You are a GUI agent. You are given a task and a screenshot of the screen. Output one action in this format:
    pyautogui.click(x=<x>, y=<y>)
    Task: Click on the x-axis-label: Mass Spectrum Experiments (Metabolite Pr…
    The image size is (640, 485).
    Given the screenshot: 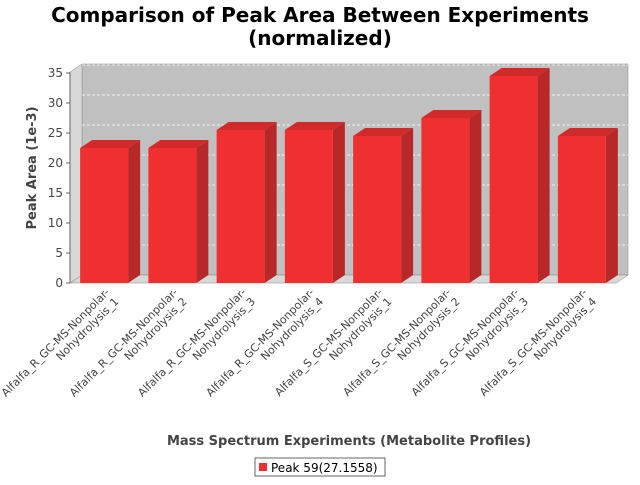 What is the action you would take?
    pyautogui.click(x=349, y=441)
    